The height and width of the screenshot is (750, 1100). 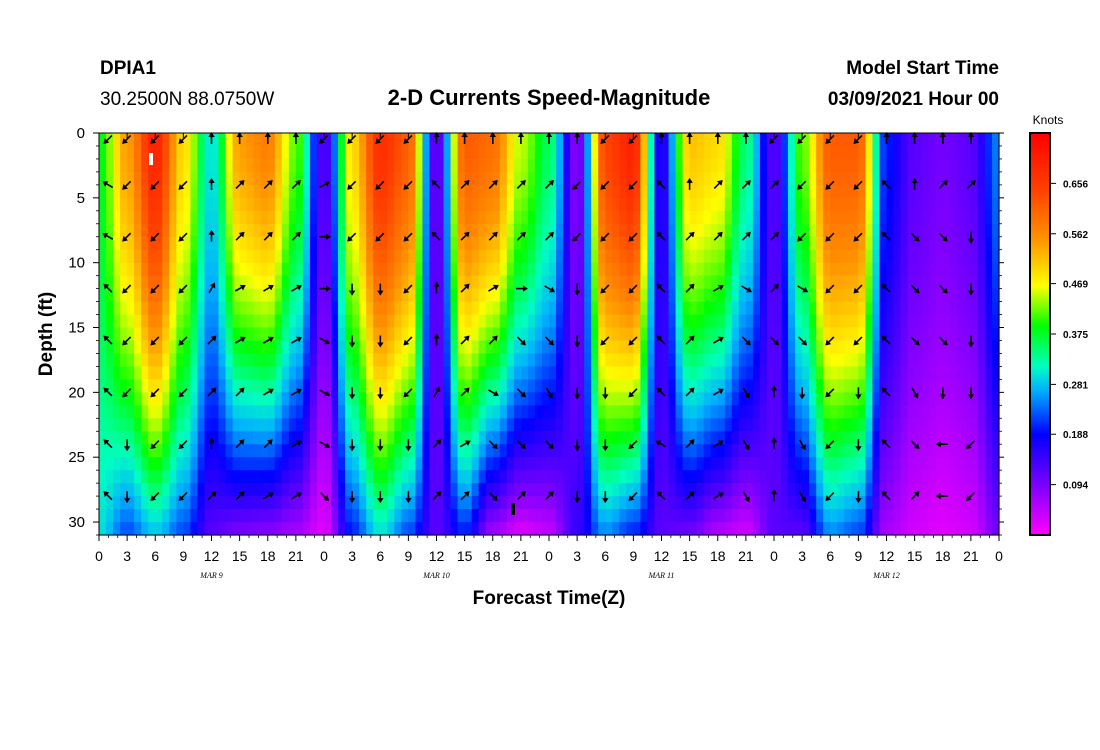 What do you see at coordinates (1075, 486) in the screenshot?
I see `colorbar-tick-label: 0.094` at bounding box center [1075, 486].